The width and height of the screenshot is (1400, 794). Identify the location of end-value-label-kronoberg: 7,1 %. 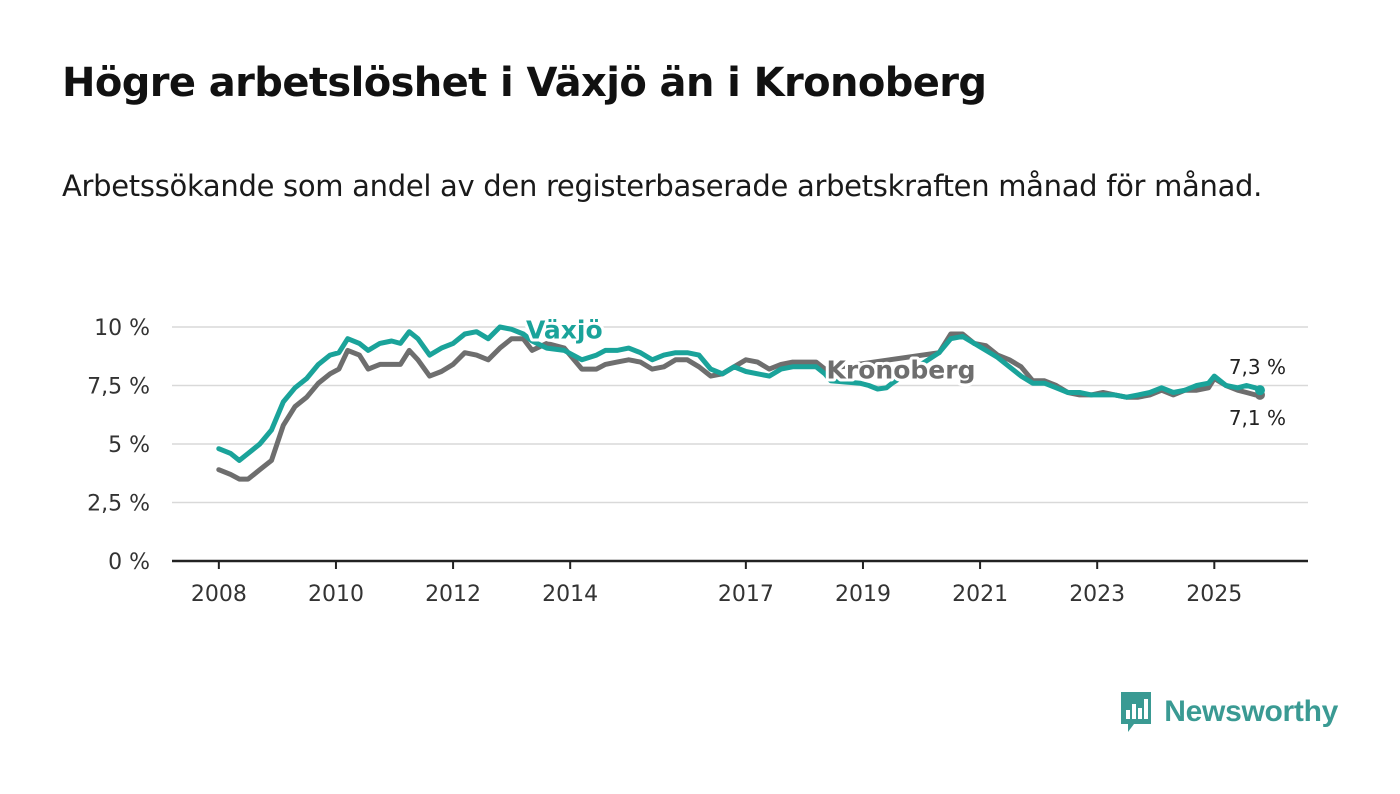
(1257, 418).